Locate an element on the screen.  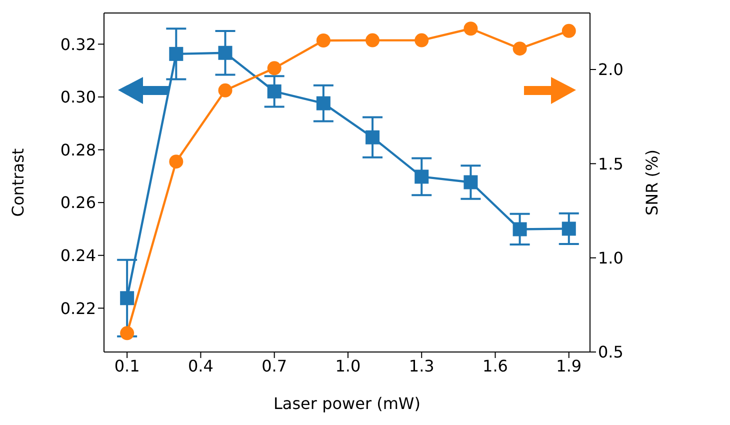
y-axis-title: Contrast is located at coordinates (18, 182).